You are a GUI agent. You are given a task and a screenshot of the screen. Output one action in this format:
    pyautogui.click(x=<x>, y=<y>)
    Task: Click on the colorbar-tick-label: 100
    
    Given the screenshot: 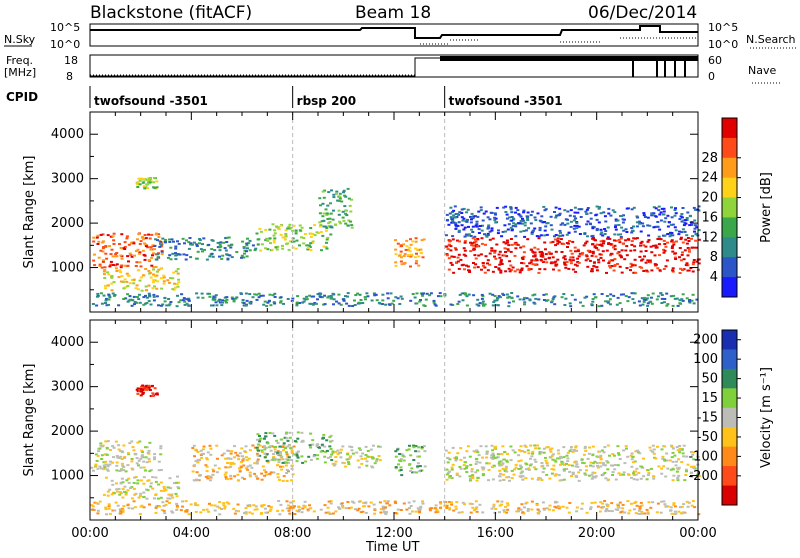 What is the action you would take?
    pyautogui.click(x=705, y=359)
    